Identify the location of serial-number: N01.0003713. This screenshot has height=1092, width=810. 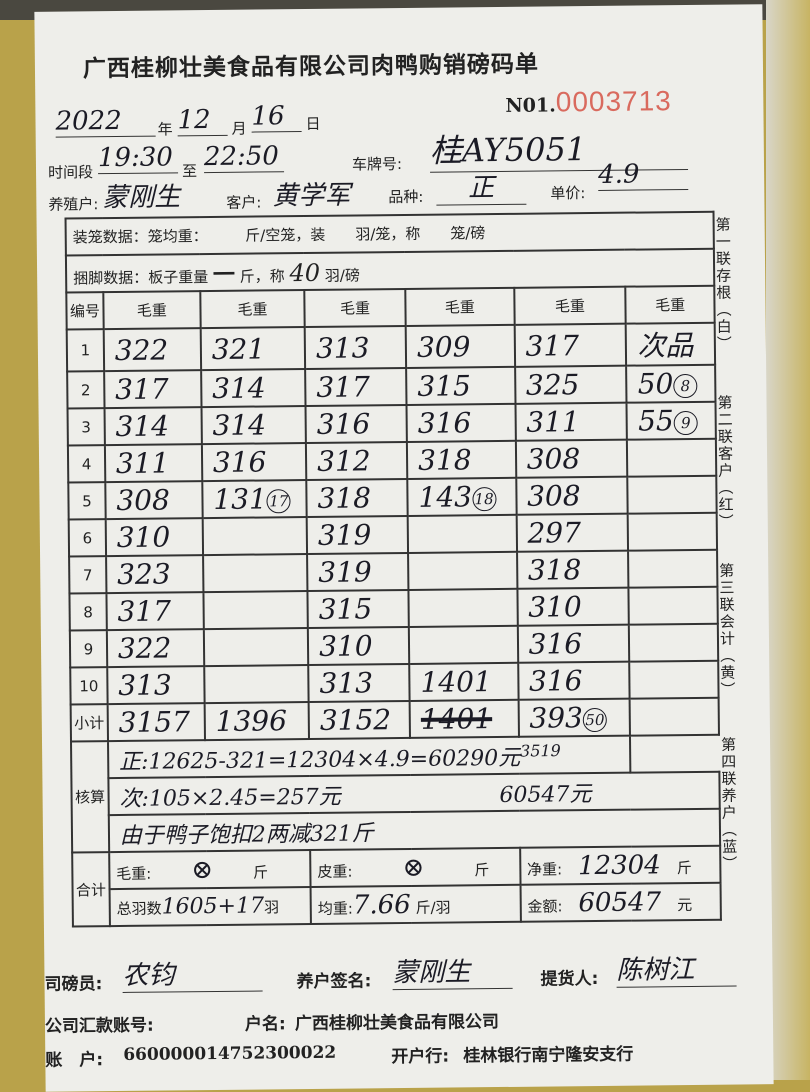
(588, 102).